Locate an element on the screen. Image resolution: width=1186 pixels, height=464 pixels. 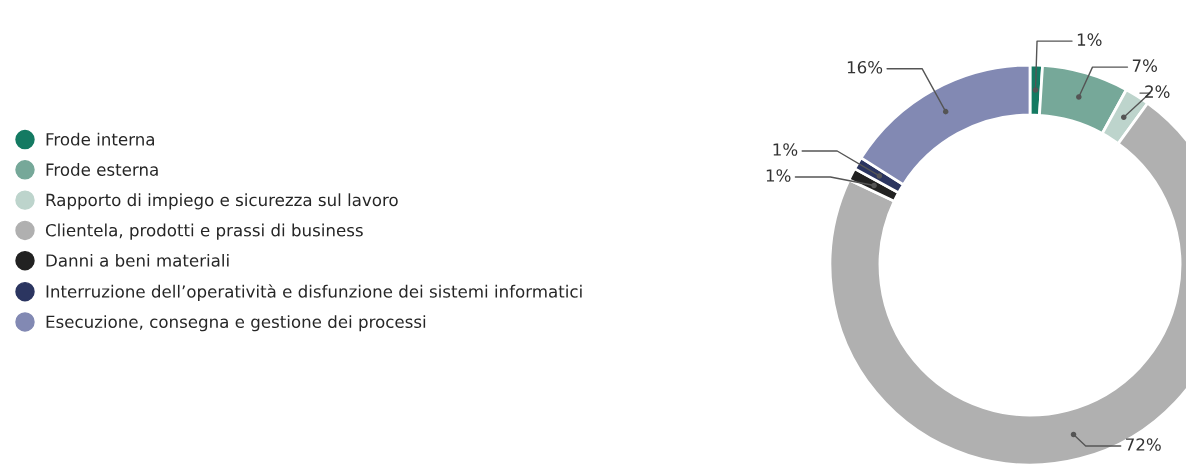
legend-label: Rapporto di impiego e sicurezza sul lavoro is located at coordinates (222, 201).